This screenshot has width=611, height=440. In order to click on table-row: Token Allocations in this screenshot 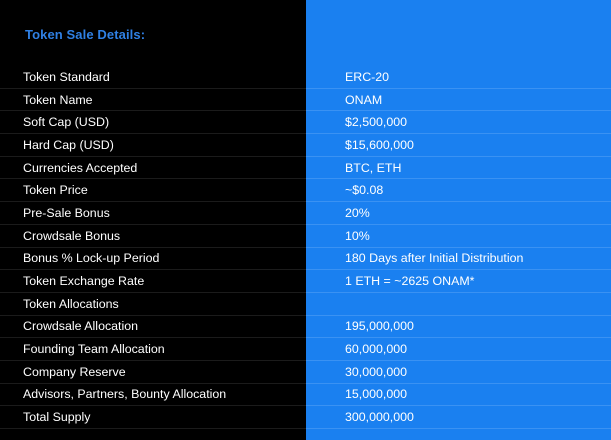, I will do `click(305, 304)`.